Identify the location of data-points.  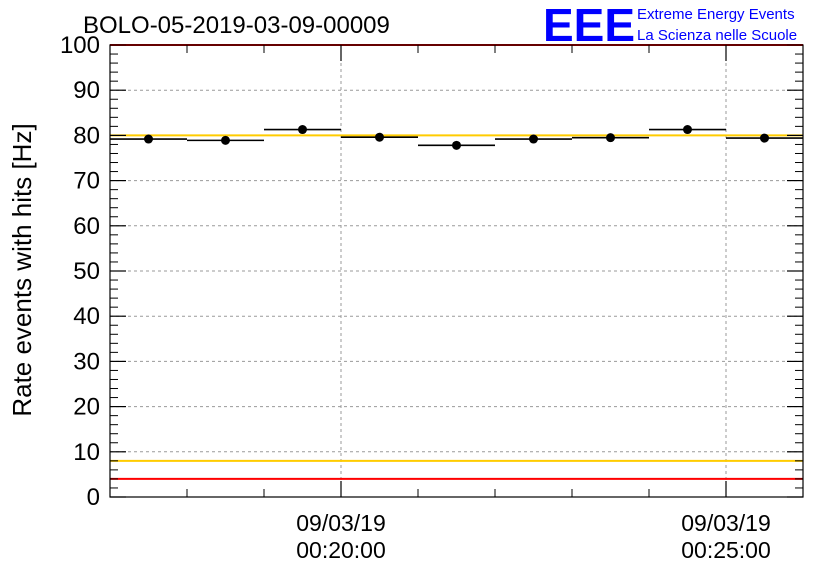
(456, 137).